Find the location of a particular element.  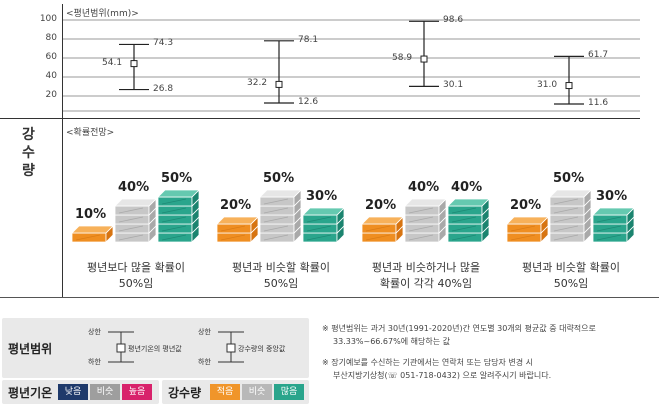

y-tick-label: 100 is located at coordinates (48, 19).